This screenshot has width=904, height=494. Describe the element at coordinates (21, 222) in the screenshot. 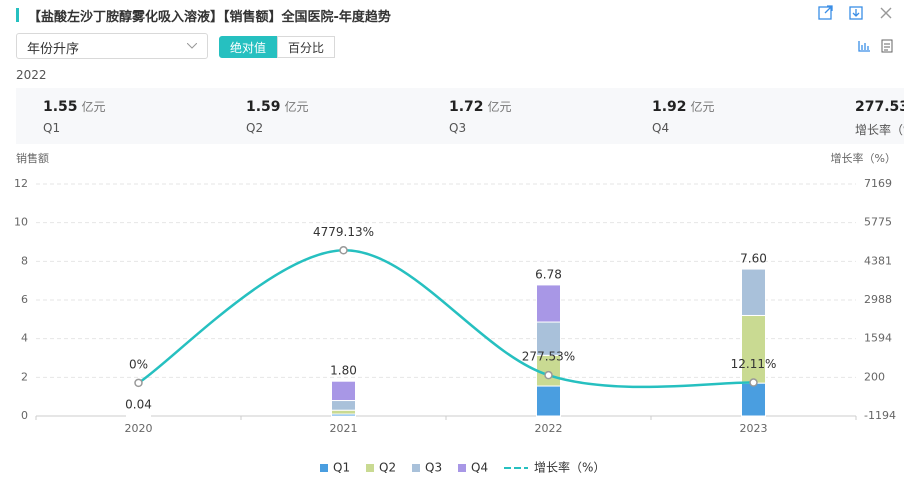

I see `y-tick-label: 10` at that location.